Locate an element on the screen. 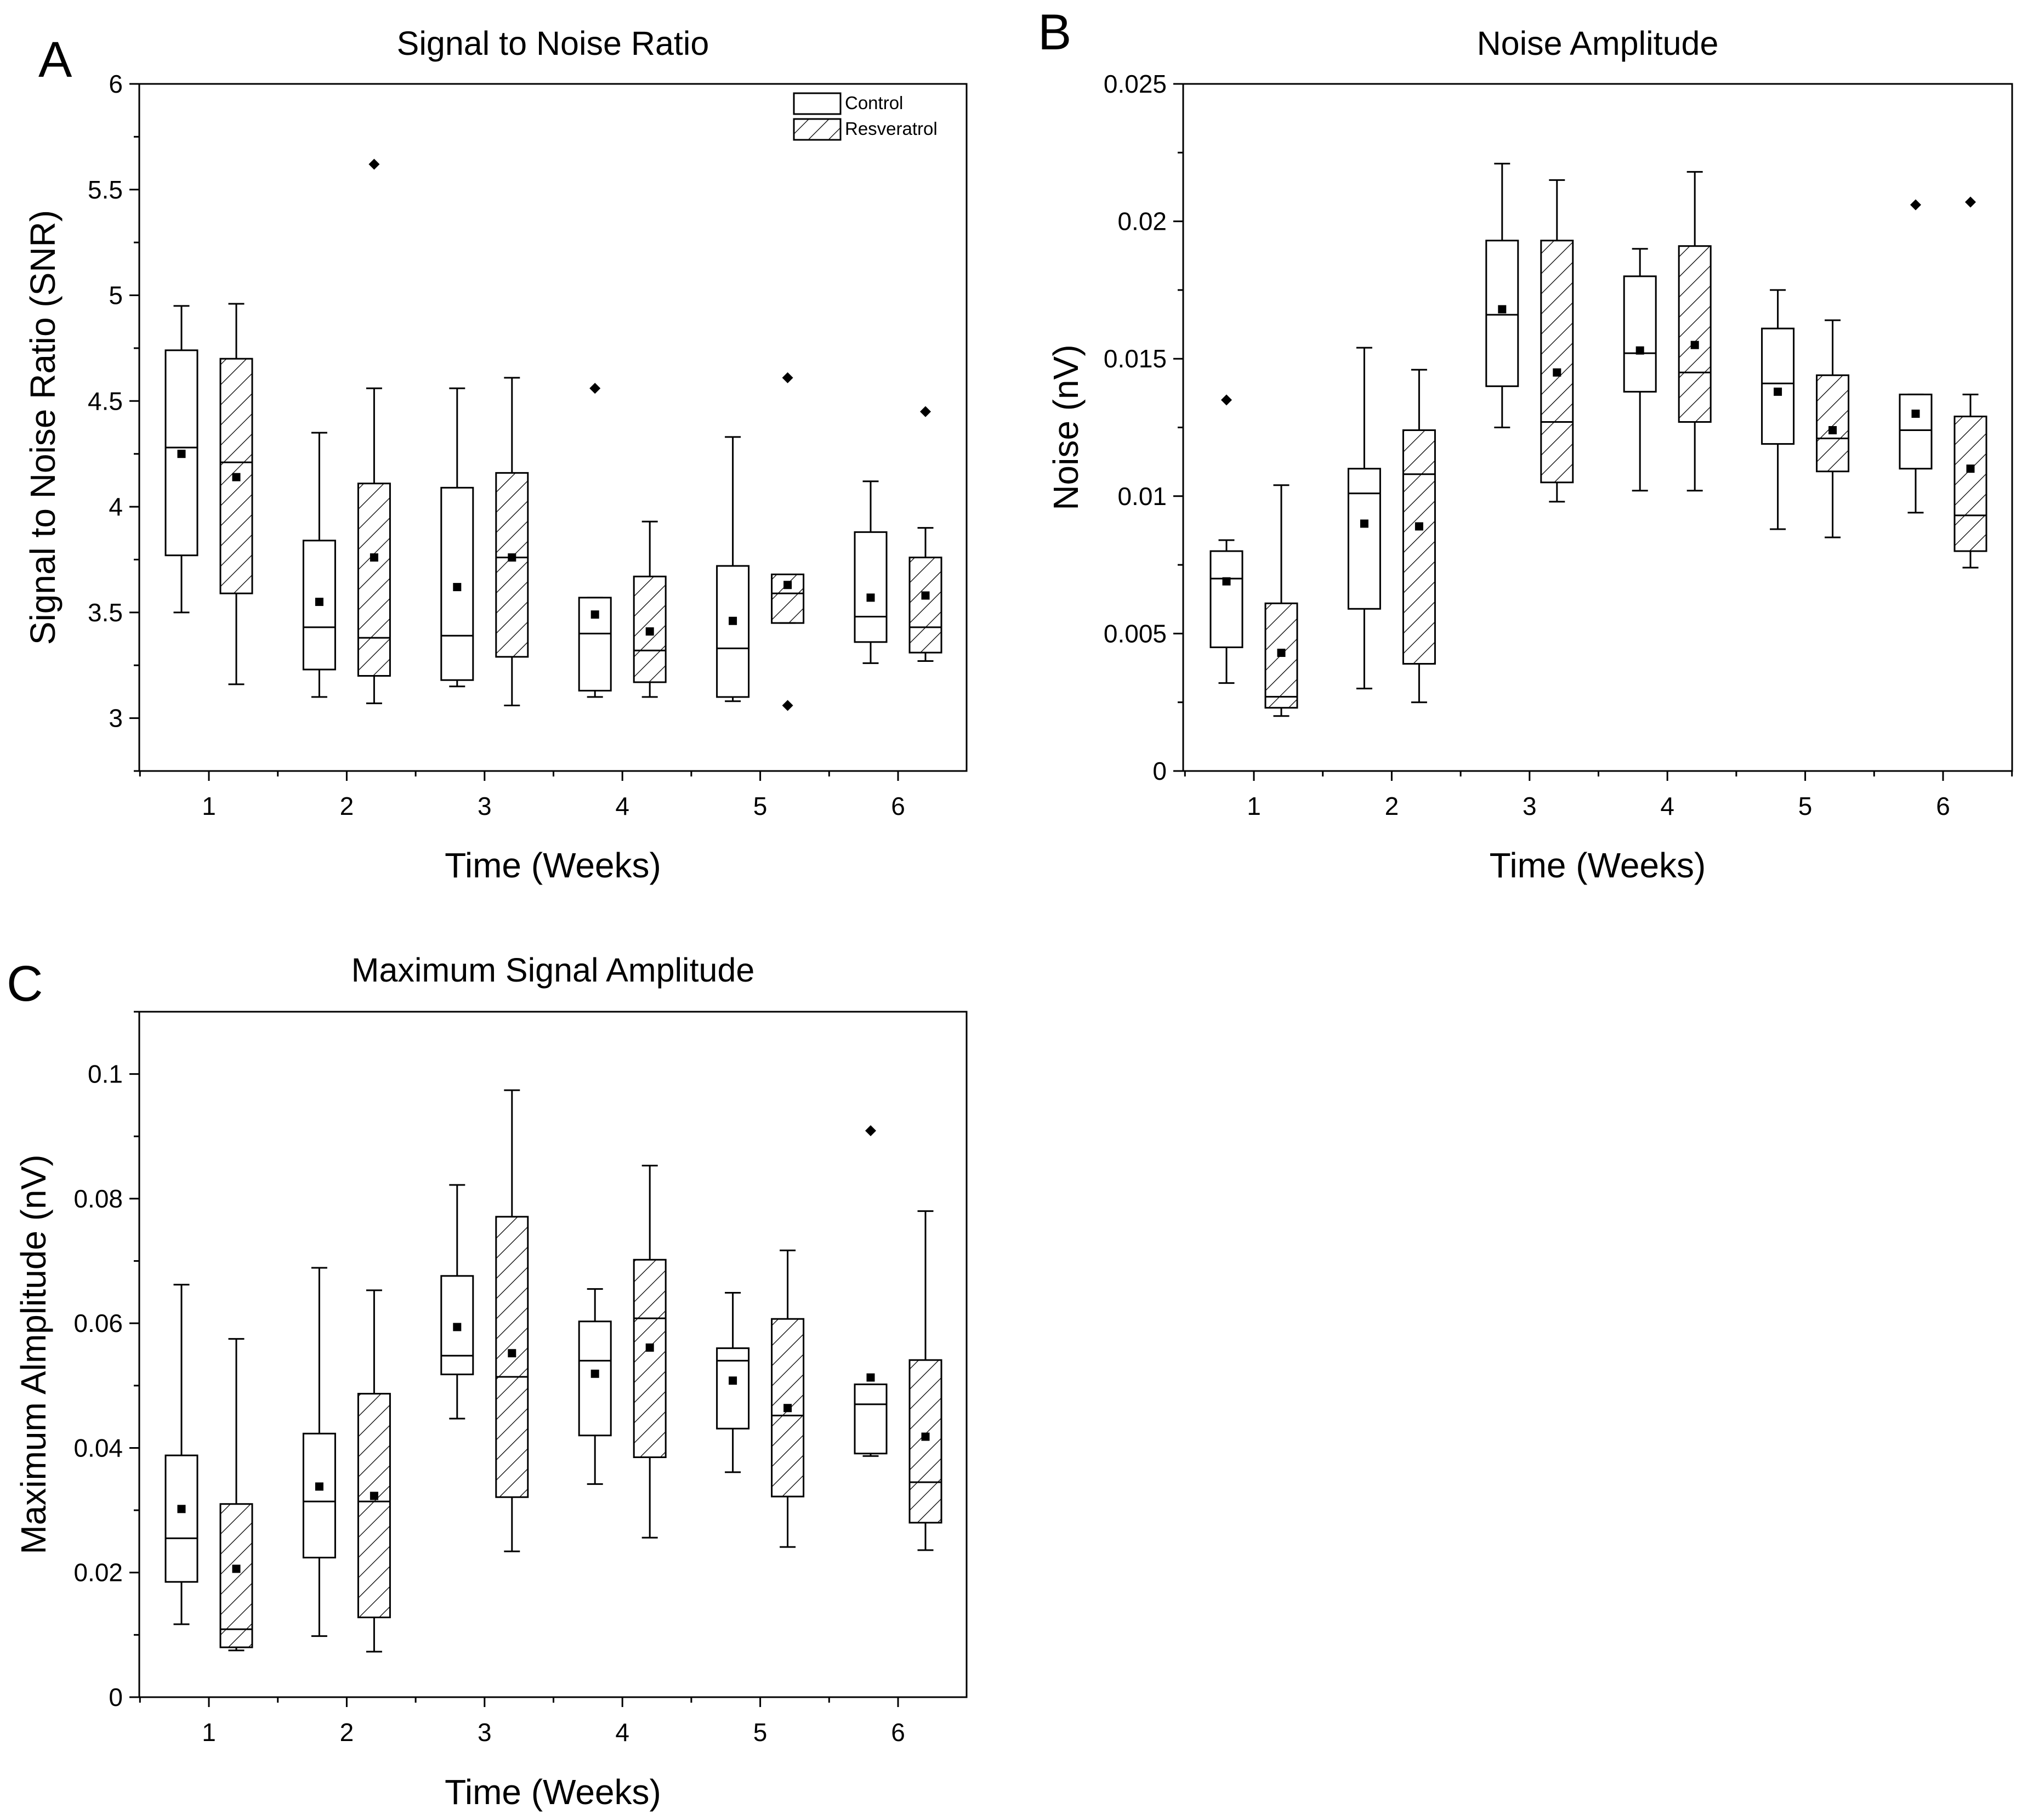  x-tick-label: 6 is located at coordinates (1943, 806).